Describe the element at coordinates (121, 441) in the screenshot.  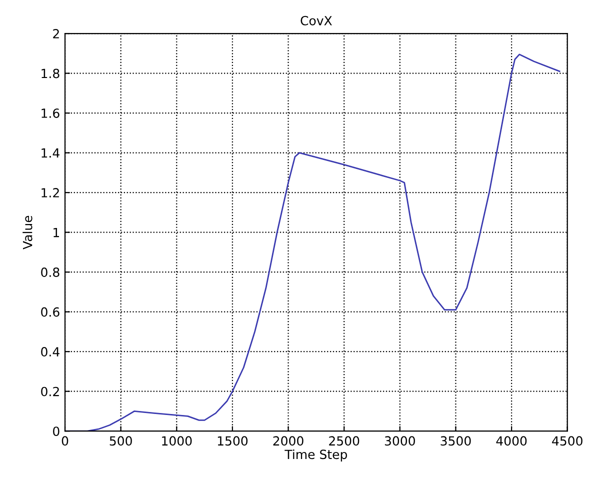
I see `x-tick-label: 500` at that location.